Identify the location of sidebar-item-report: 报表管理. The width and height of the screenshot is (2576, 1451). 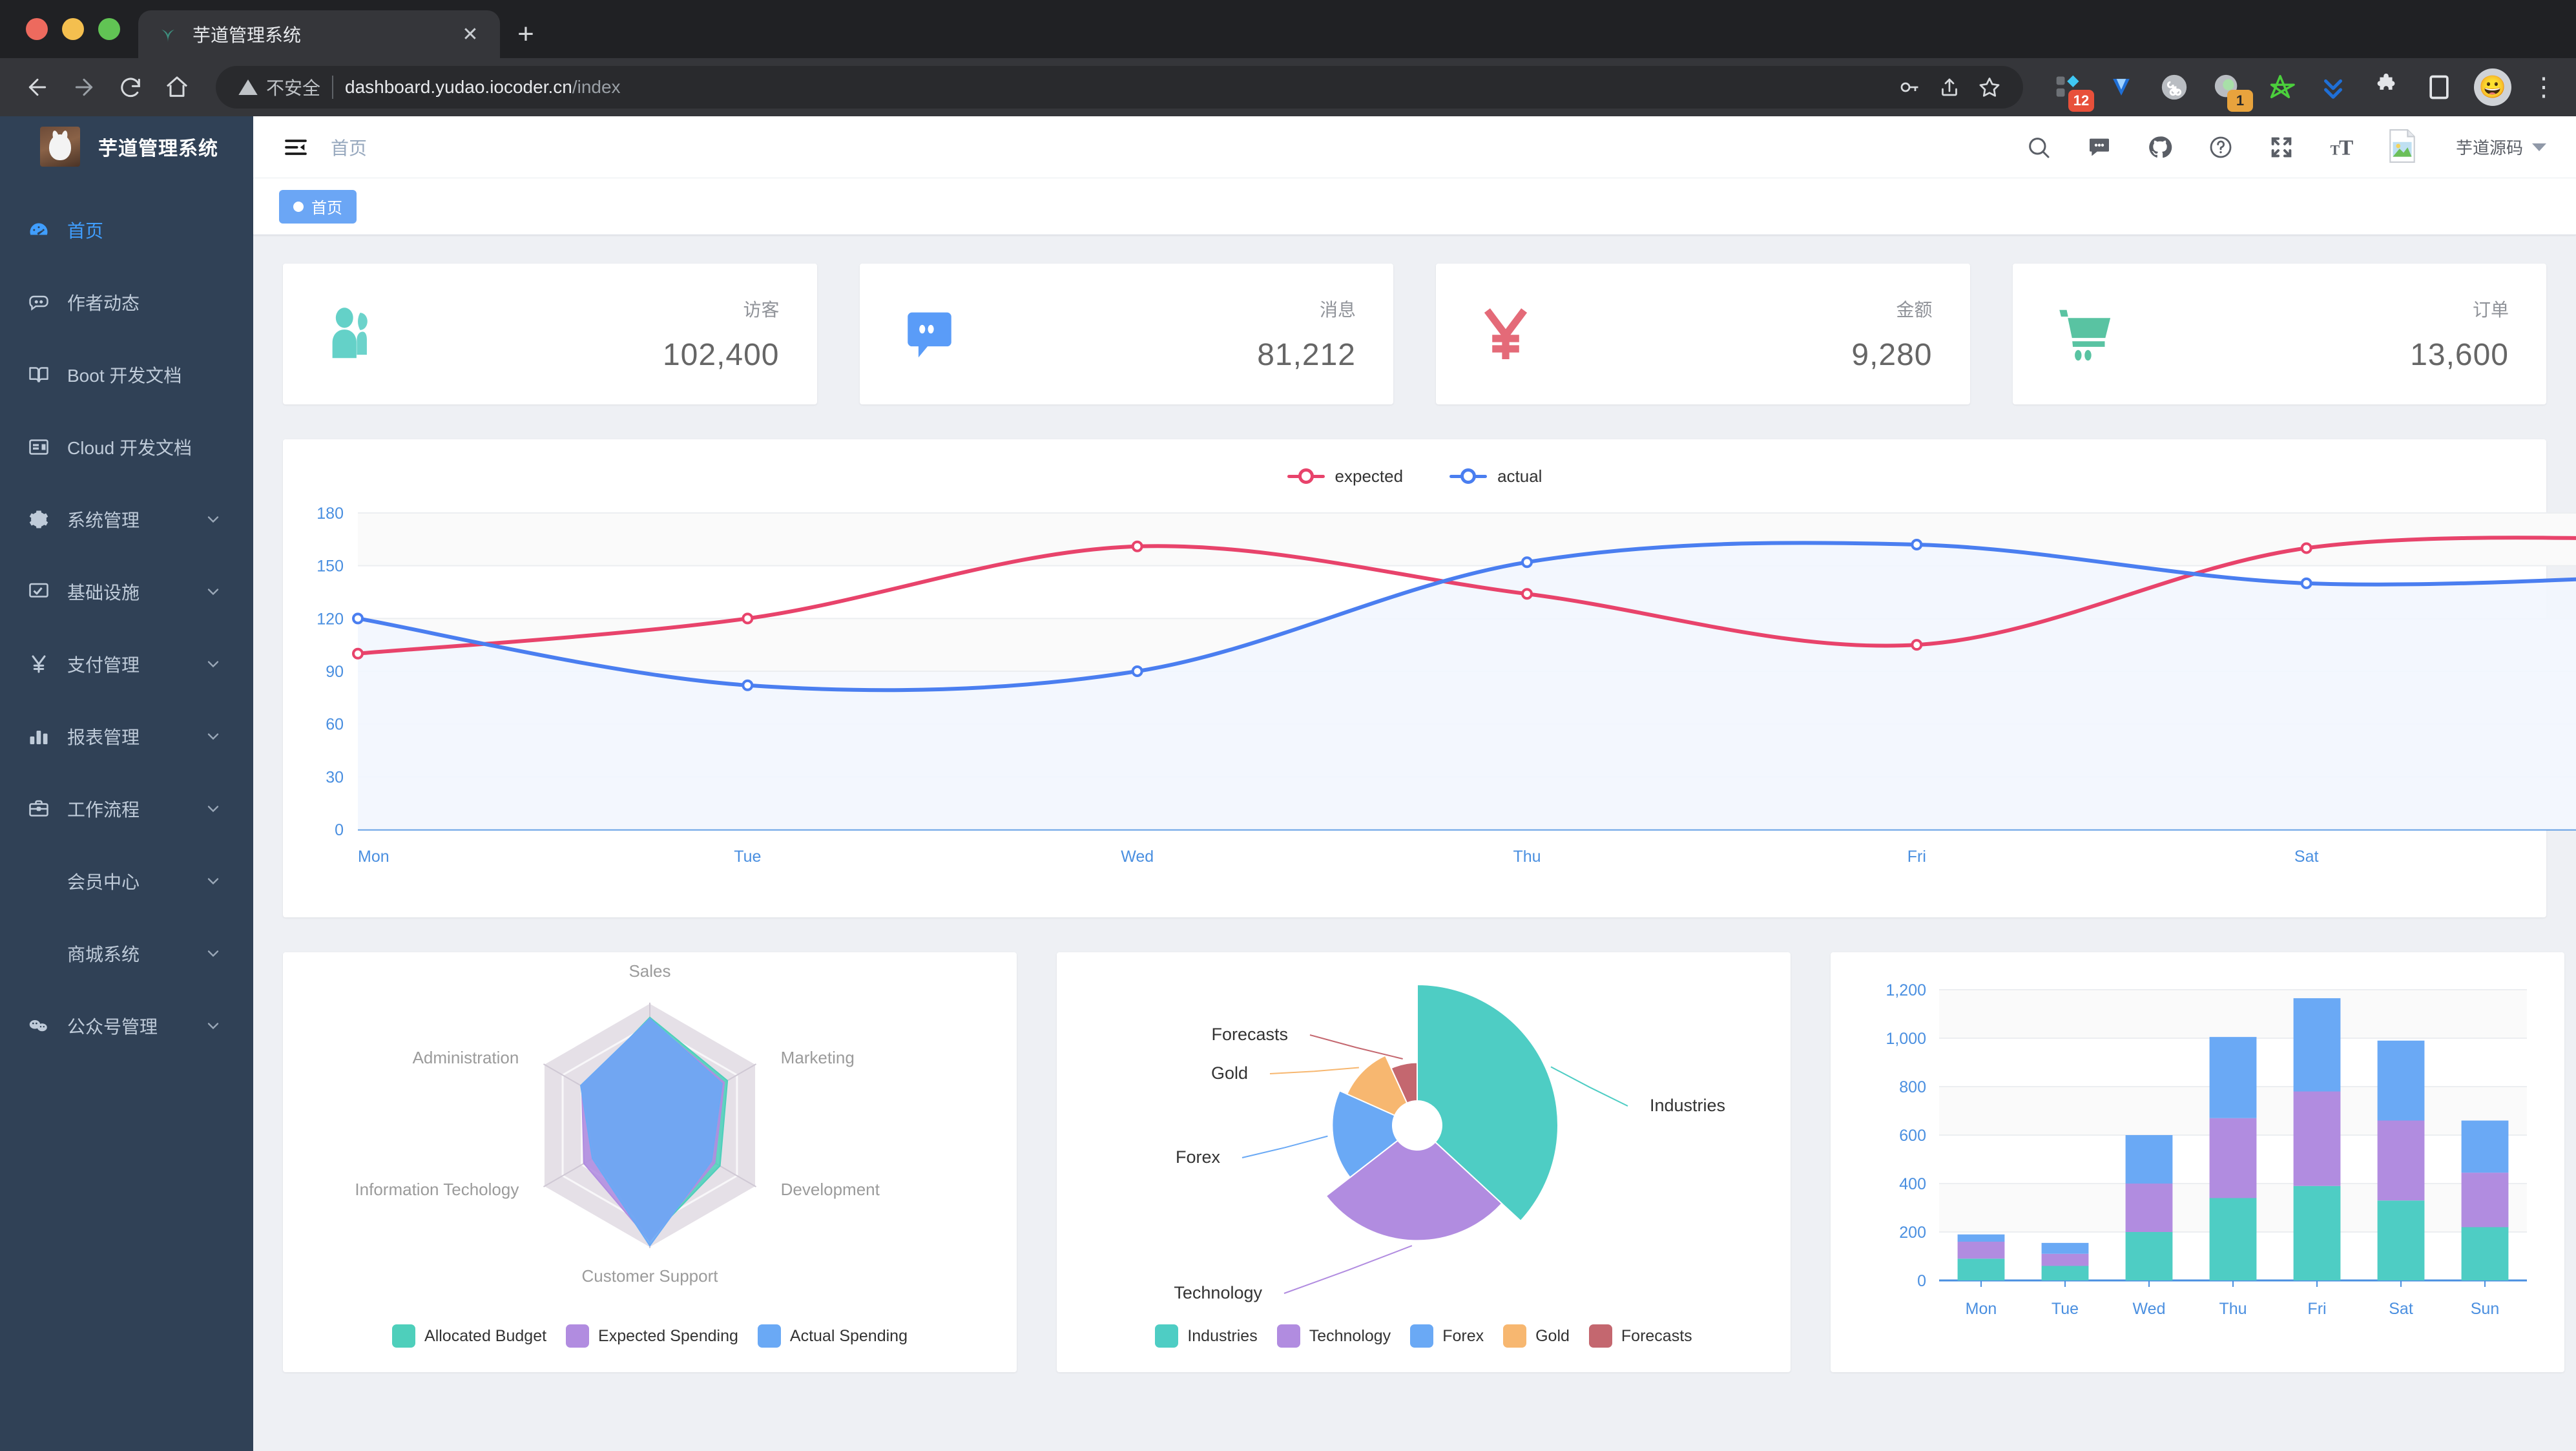
(126, 736).